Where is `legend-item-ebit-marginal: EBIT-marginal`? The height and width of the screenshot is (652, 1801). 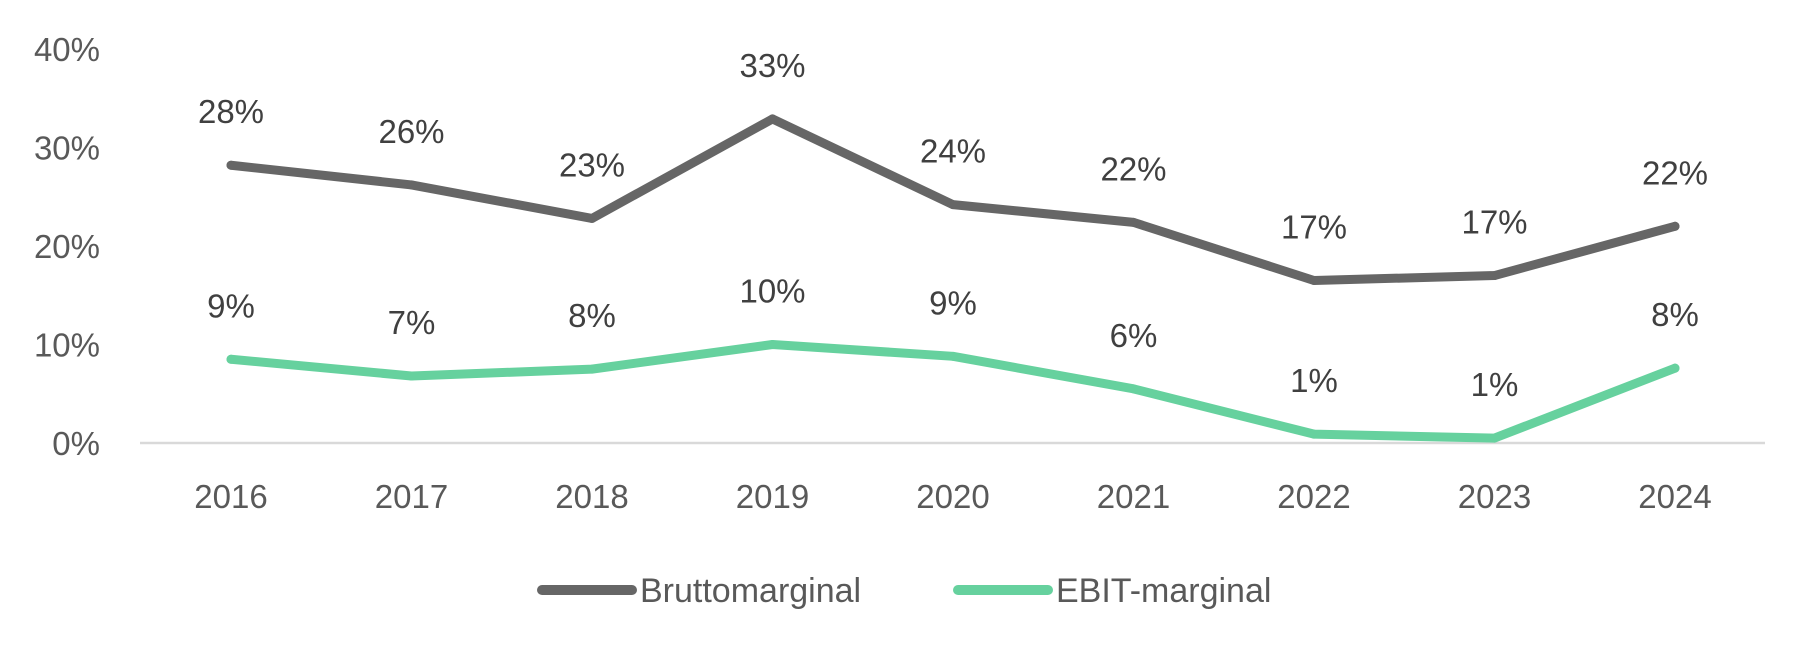 legend-item-ebit-marginal: EBIT-marginal is located at coordinates (1112, 591).